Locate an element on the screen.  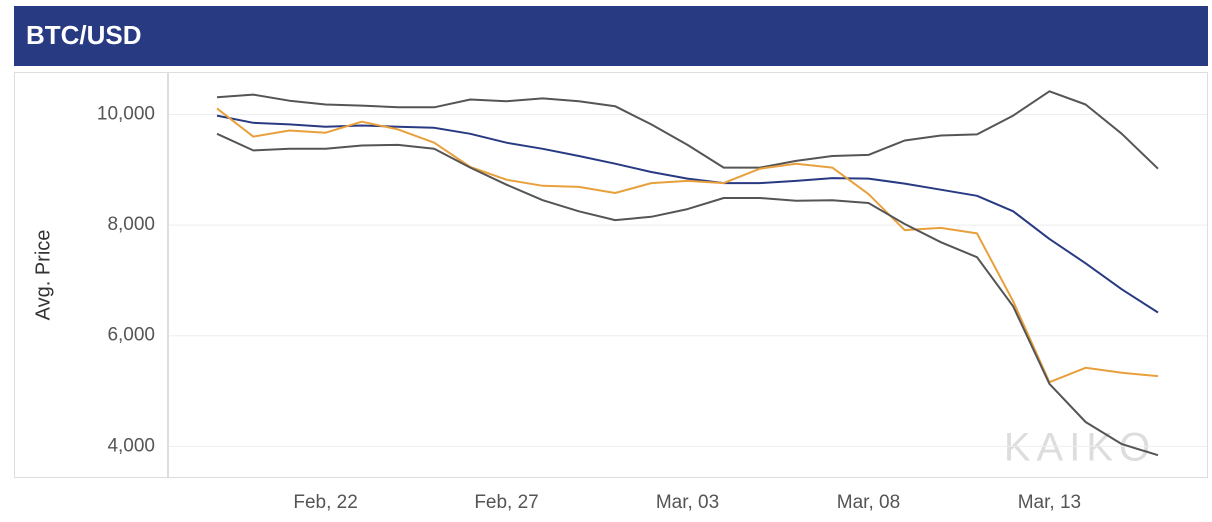
x-tick-label: Mar, 08 is located at coordinates (868, 502).